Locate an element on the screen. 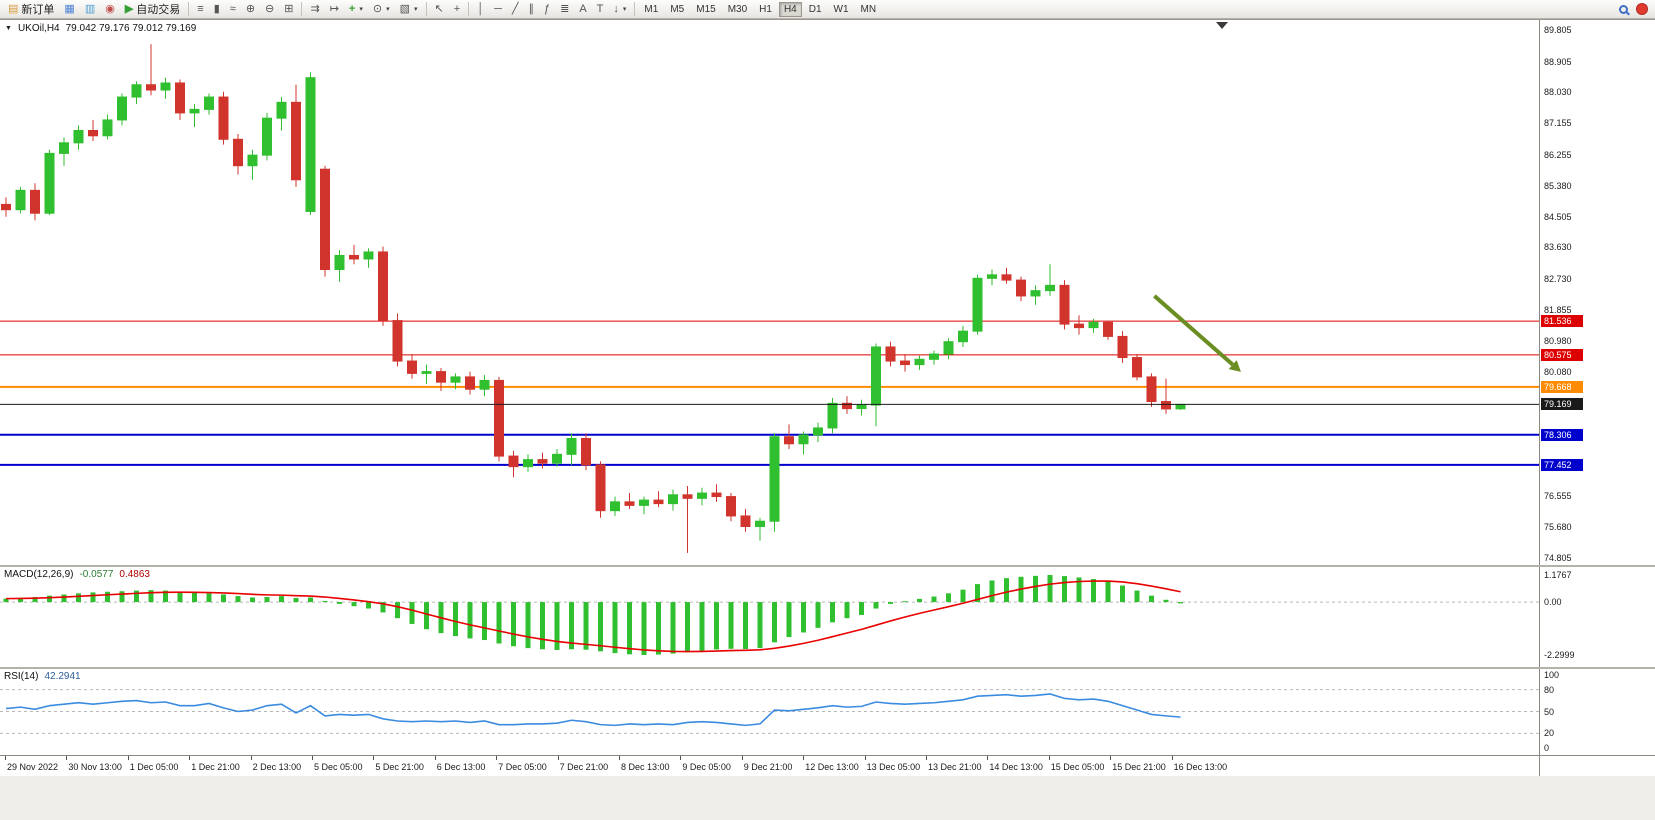  vertical-line-button: │ is located at coordinates (480, 9).